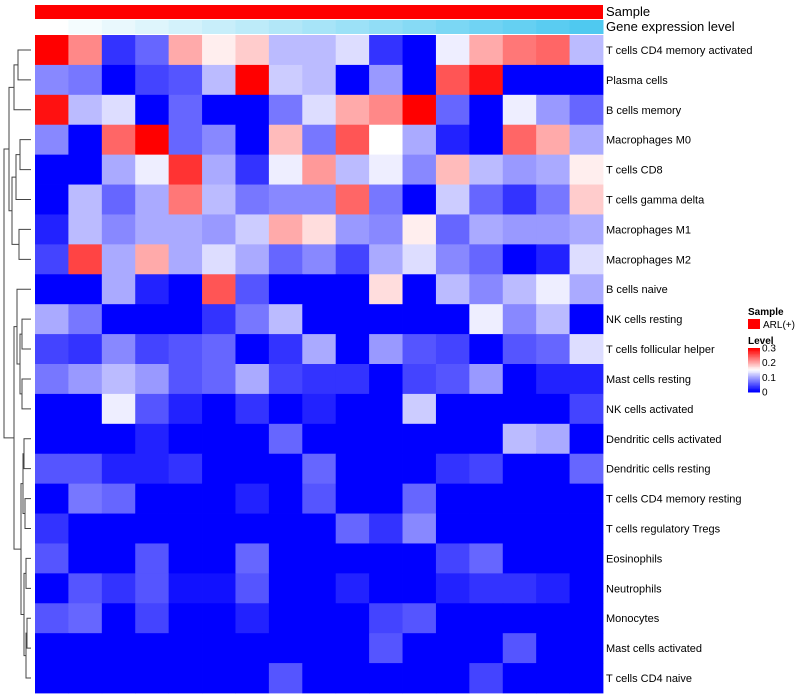 This screenshot has width=800, height=700. I want to click on row-label: T cells CD8, so click(634, 171).